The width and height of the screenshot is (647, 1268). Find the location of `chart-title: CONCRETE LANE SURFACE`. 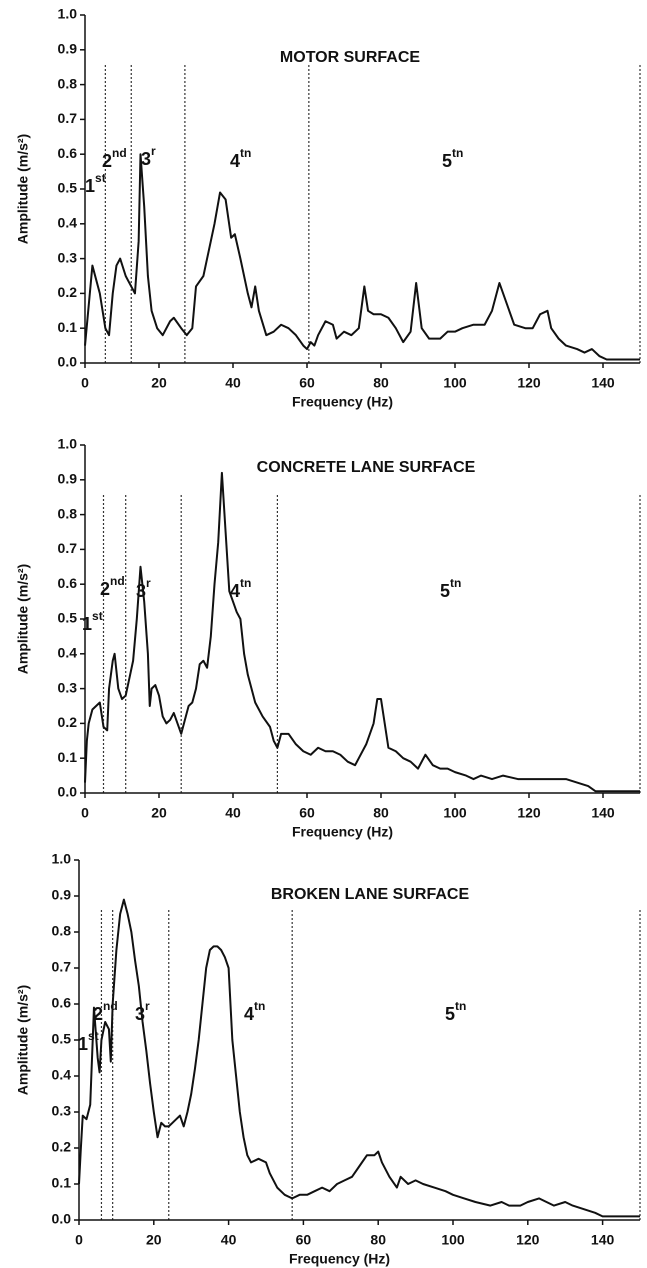

chart-title: CONCRETE LANE SURFACE is located at coordinates (366, 467).